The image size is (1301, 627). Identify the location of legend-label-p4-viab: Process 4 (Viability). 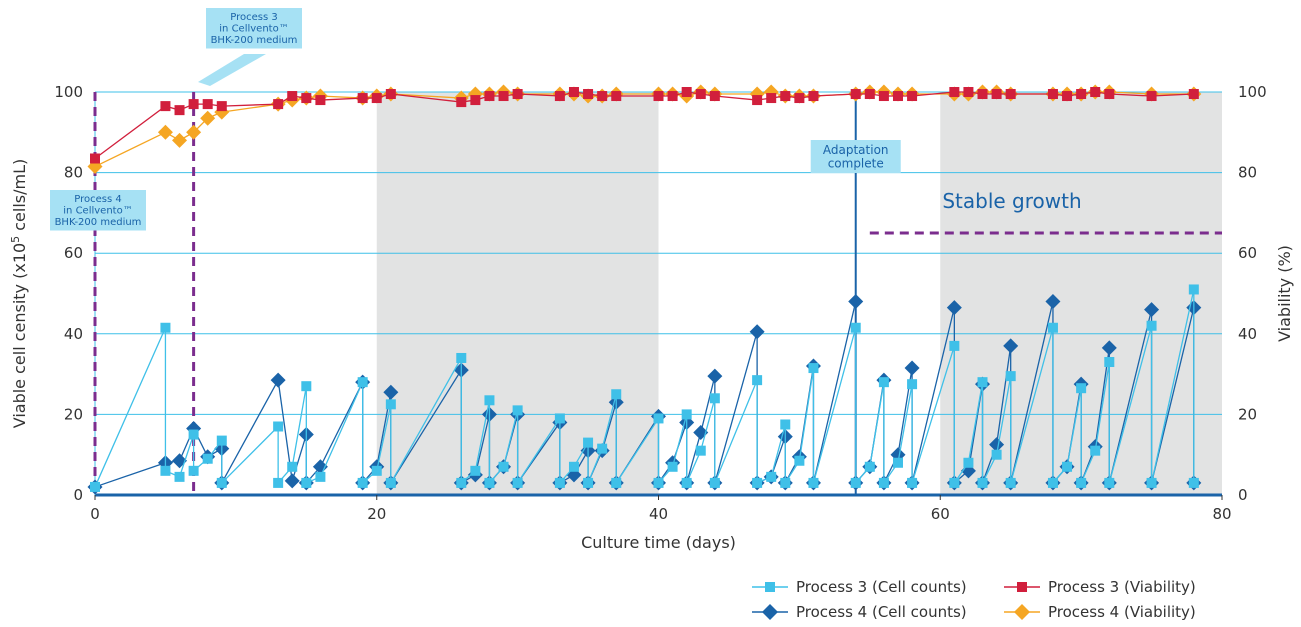
(1122, 612).